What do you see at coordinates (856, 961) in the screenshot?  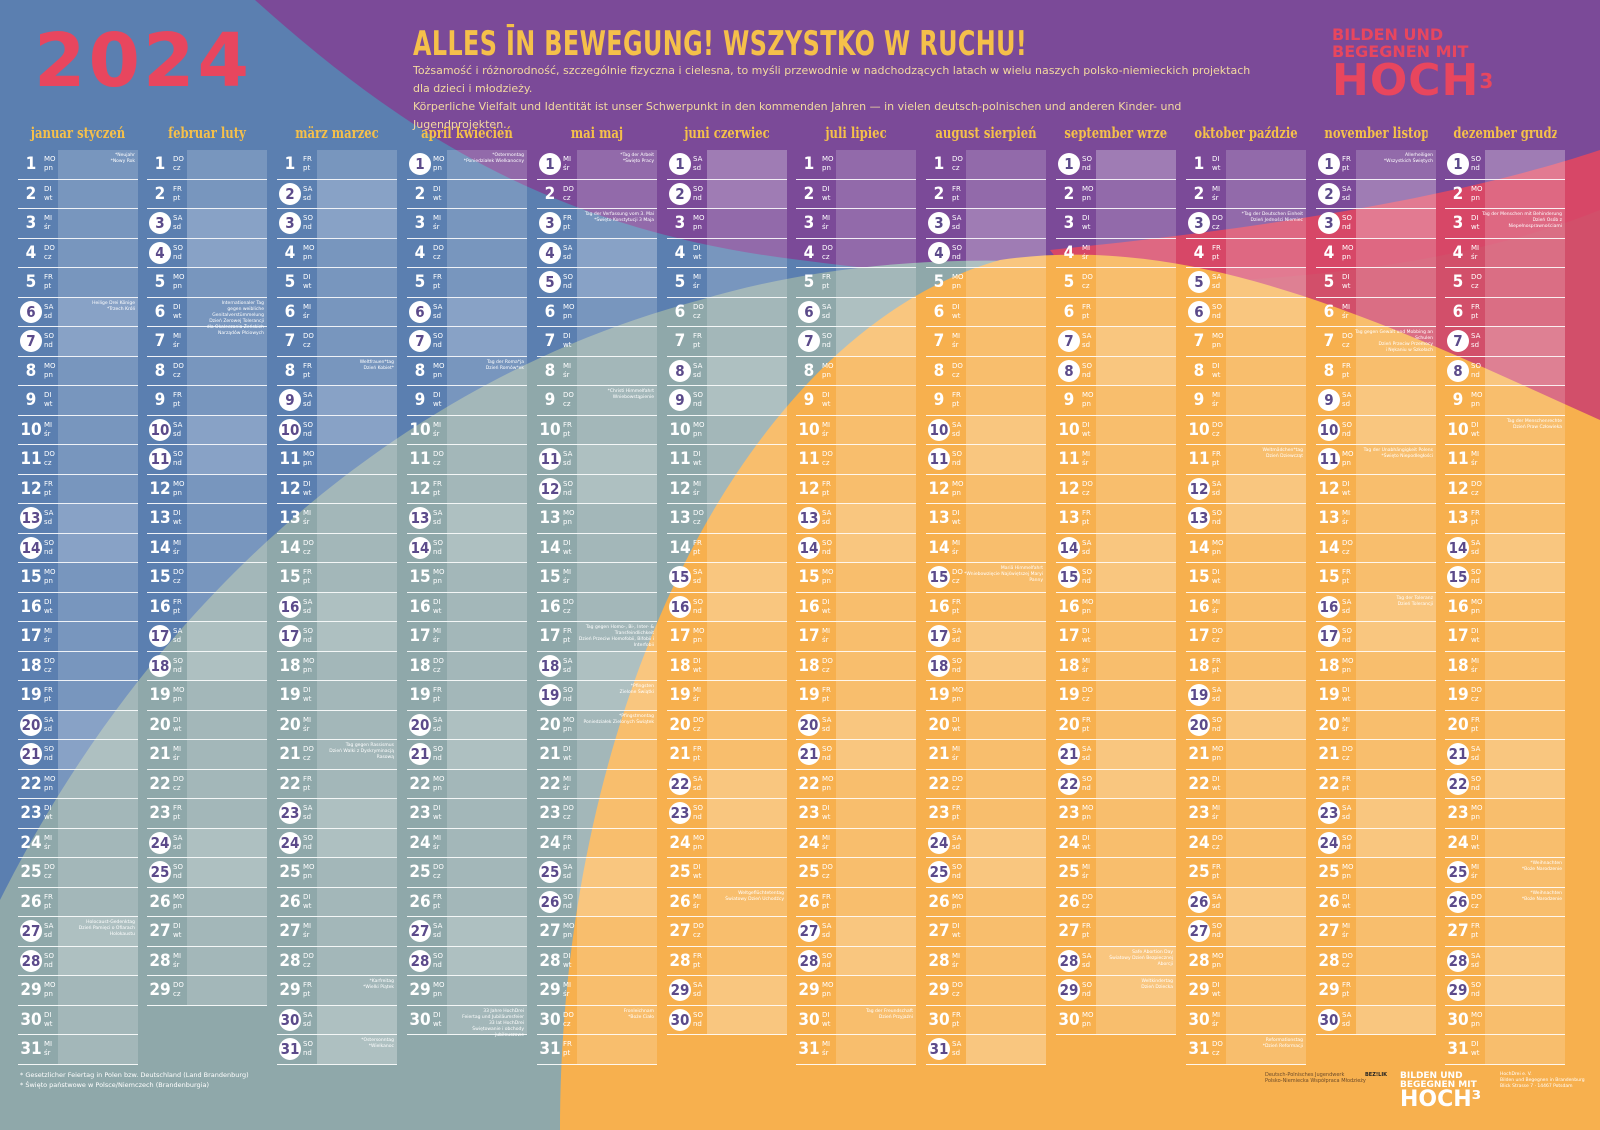 I see `day-row: 28 SO nd` at bounding box center [856, 961].